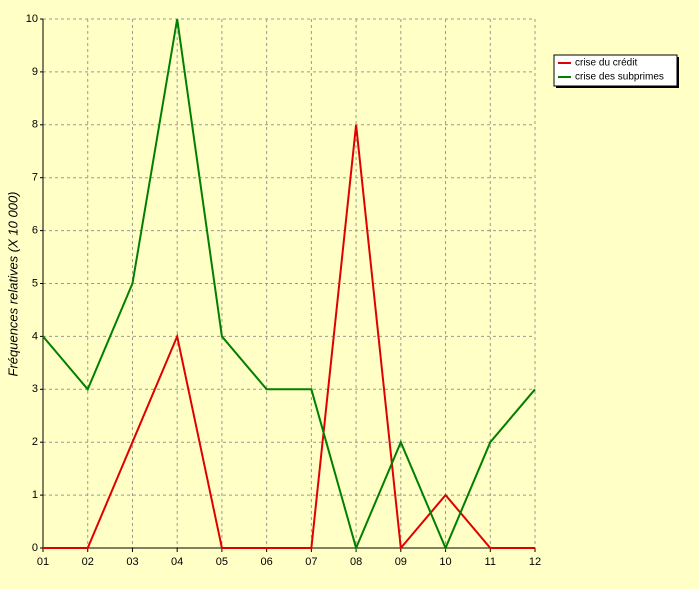  Describe the element at coordinates (35, 442) in the screenshot. I see `y-tick-label: 2` at that location.